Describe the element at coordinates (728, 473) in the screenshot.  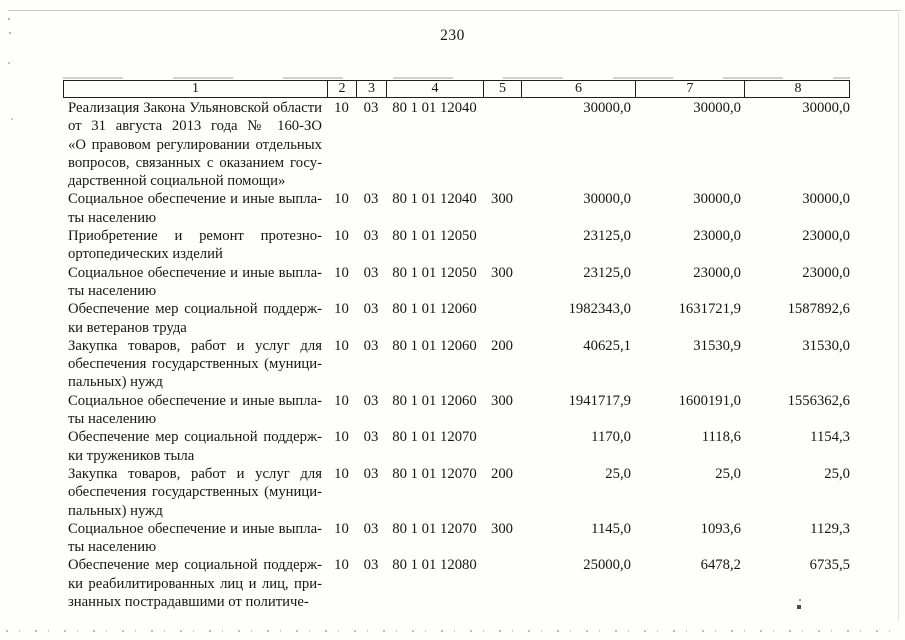
I see `cell-col7: 25,0` at that location.